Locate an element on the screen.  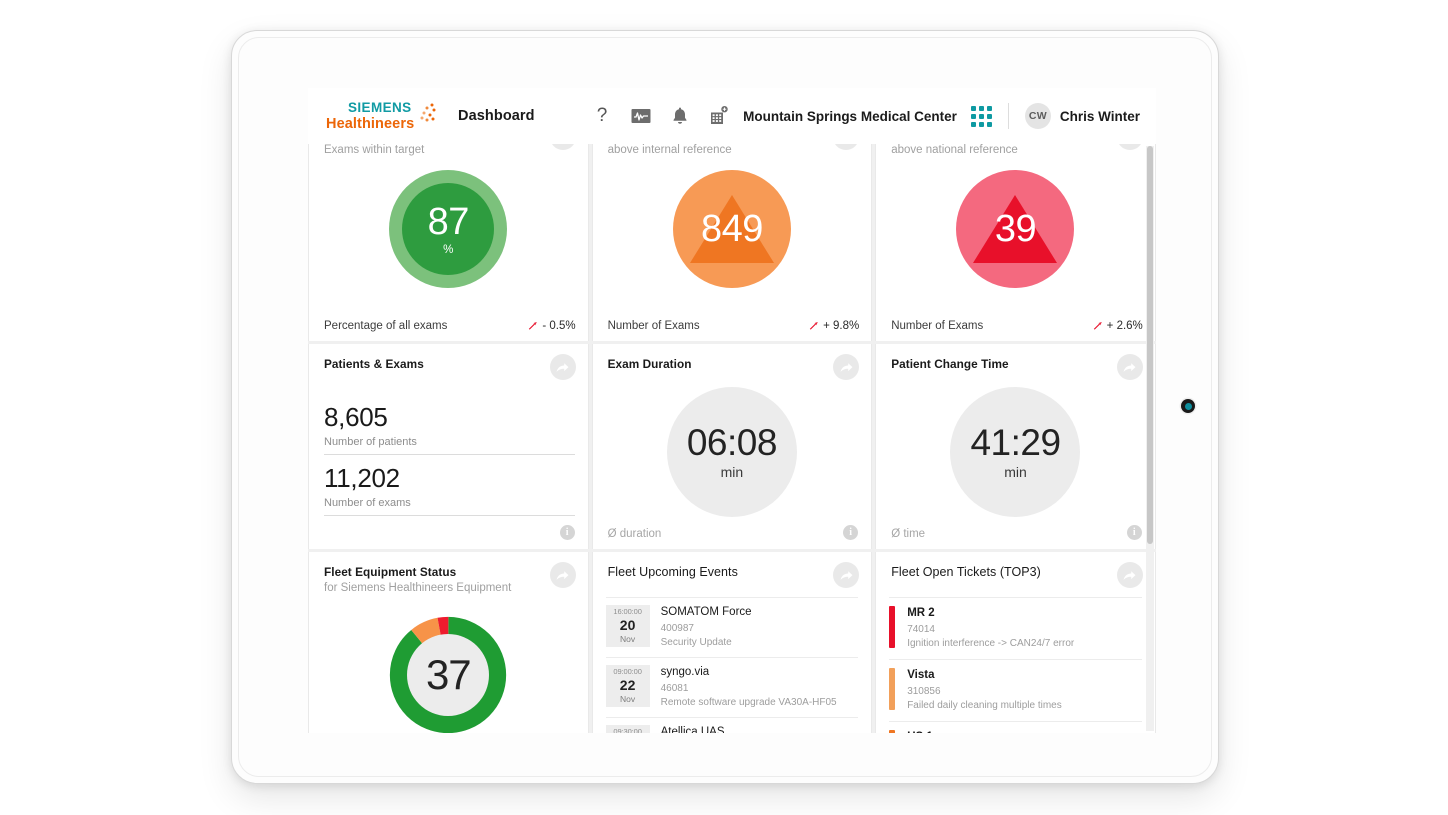
duration-unit: min is located at coordinates (732, 472).